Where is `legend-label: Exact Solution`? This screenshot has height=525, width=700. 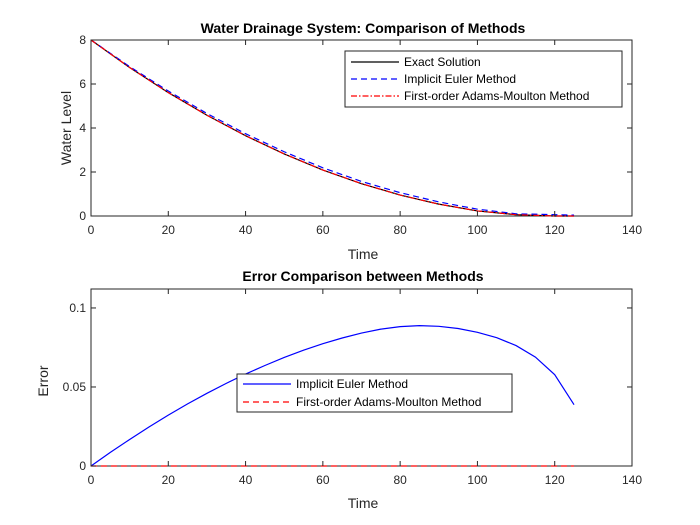 legend-label: Exact Solution is located at coordinates (442, 62).